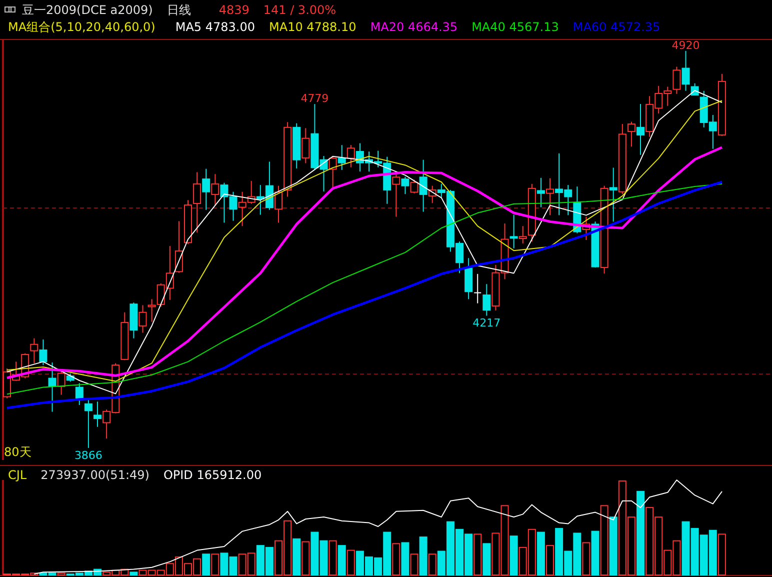 Image resolution: width=772 pixels, height=577 pixels. What do you see at coordinates (486, 323) in the screenshot?
I see `annotation: 4217` at bounding box center [486, 323].